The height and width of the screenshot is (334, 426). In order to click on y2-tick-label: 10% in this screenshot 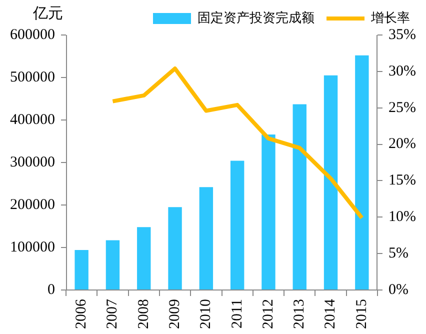, I will do `click(402, 217)`.